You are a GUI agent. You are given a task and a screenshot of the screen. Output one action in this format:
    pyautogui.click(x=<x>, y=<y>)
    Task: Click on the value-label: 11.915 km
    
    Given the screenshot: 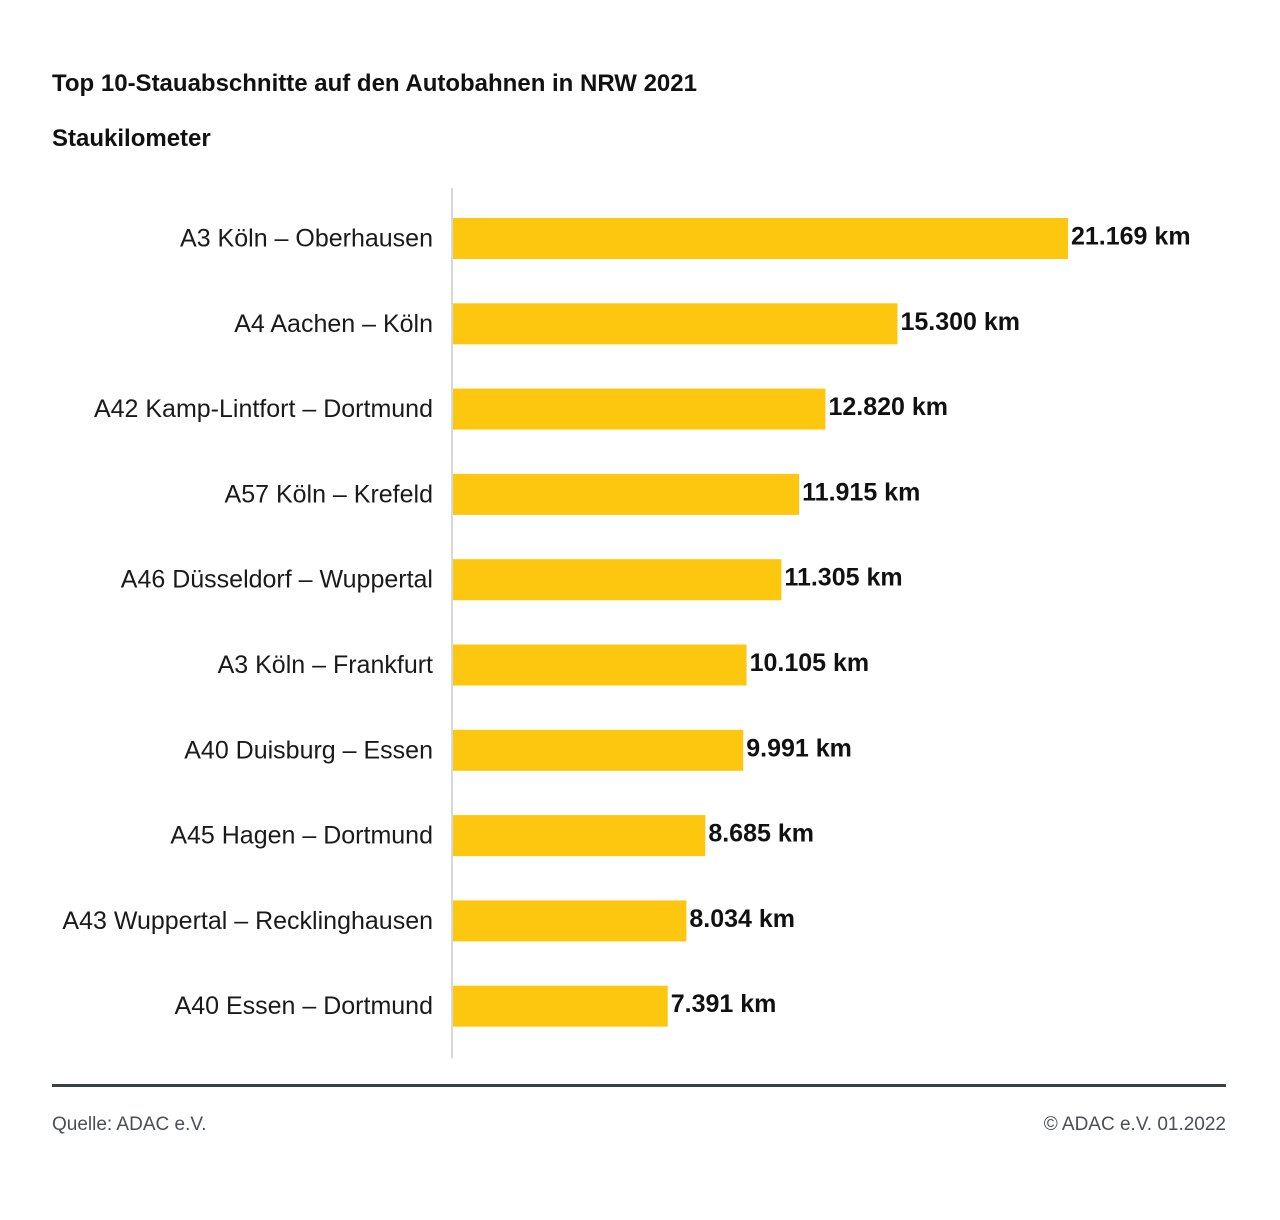 What is the action you would take?
    pyautogui.click(x=861, y=492)
    